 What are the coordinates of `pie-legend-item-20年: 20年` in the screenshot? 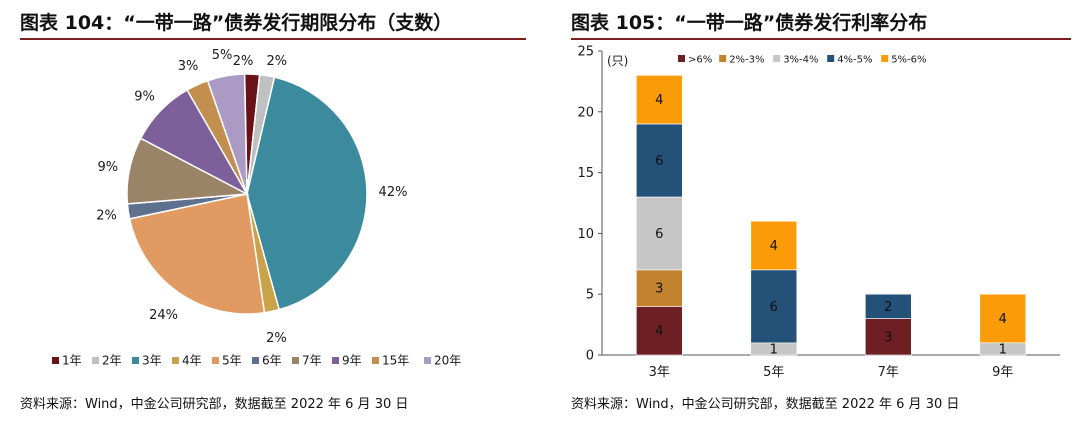 It's located at (442, 361).